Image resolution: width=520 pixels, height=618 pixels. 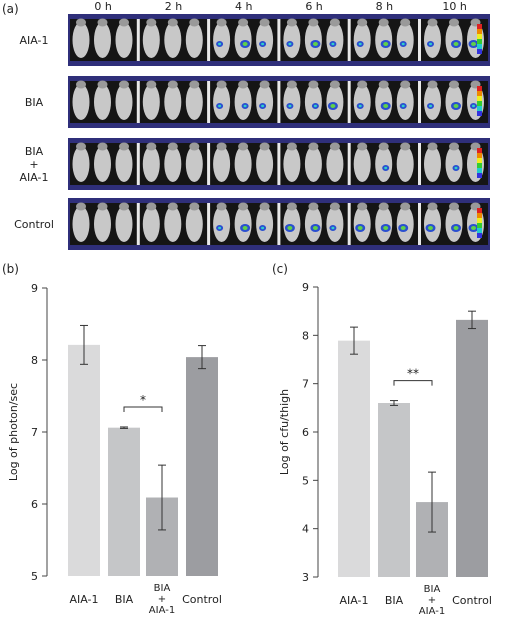 I want to click on row-label: BIA, so click(x=34, y=102).